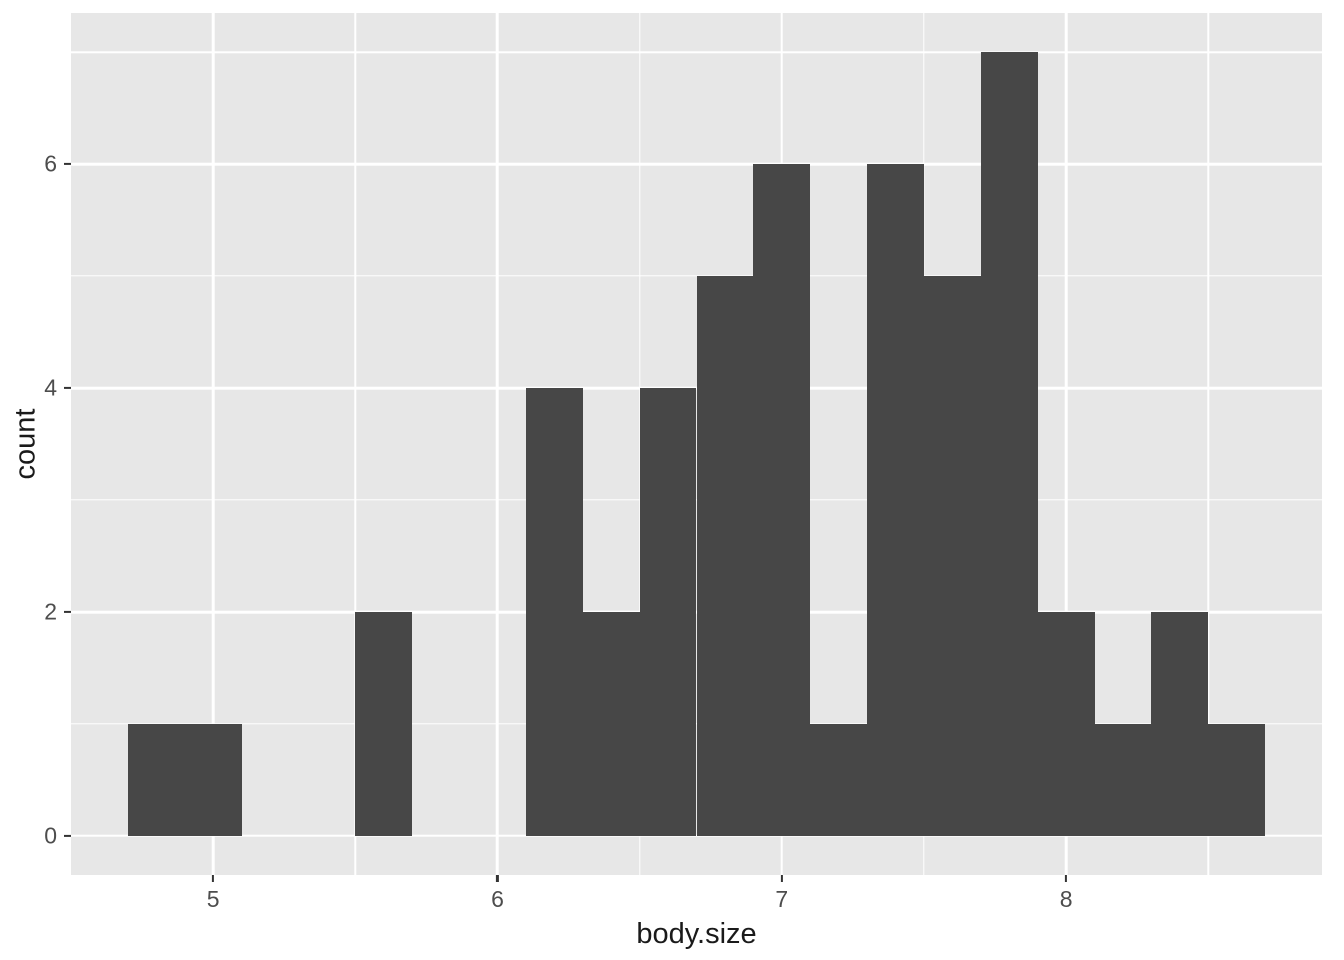  What do you see at coordinates (50, 835) in the screenshot?
I see `y-tick-label: 0` at bounding box center [50, 835].